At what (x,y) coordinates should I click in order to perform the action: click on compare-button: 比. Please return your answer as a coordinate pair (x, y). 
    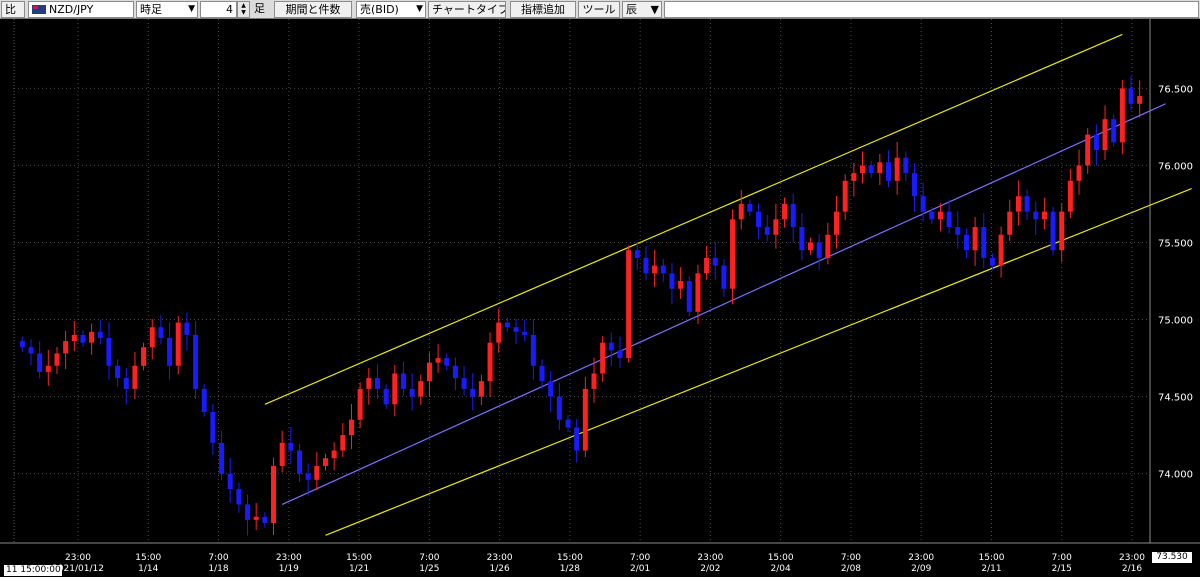
    Looking at the image, I should click on (13, 9).